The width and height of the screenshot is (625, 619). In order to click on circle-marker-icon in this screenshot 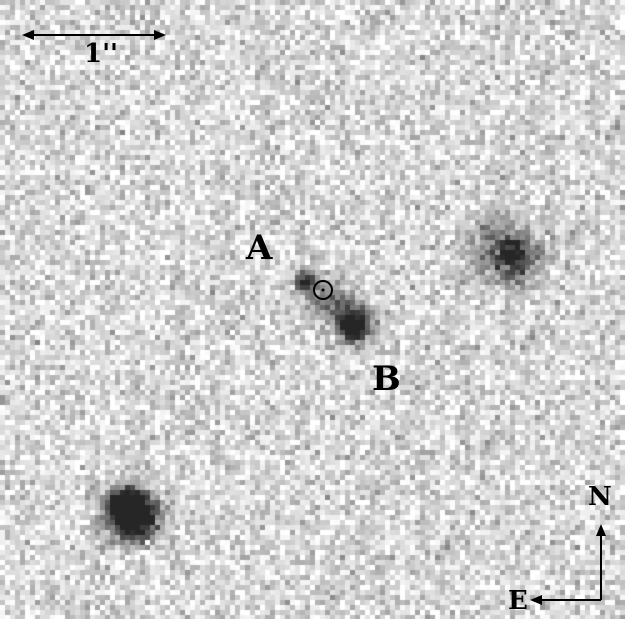, I will do `click(323, 290)`.